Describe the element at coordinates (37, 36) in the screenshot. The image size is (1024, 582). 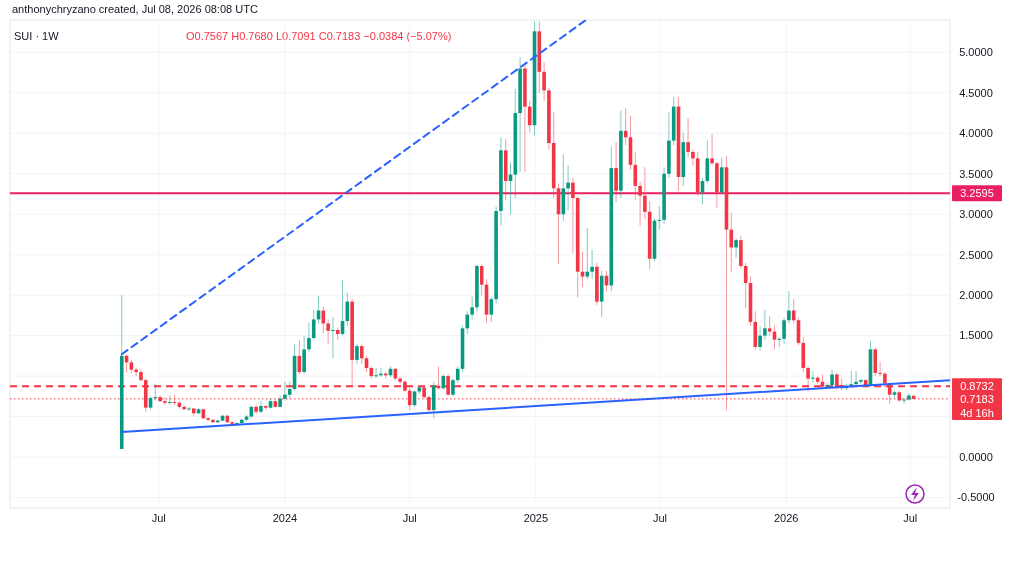
I see `text: SUI · 1W` at that location.